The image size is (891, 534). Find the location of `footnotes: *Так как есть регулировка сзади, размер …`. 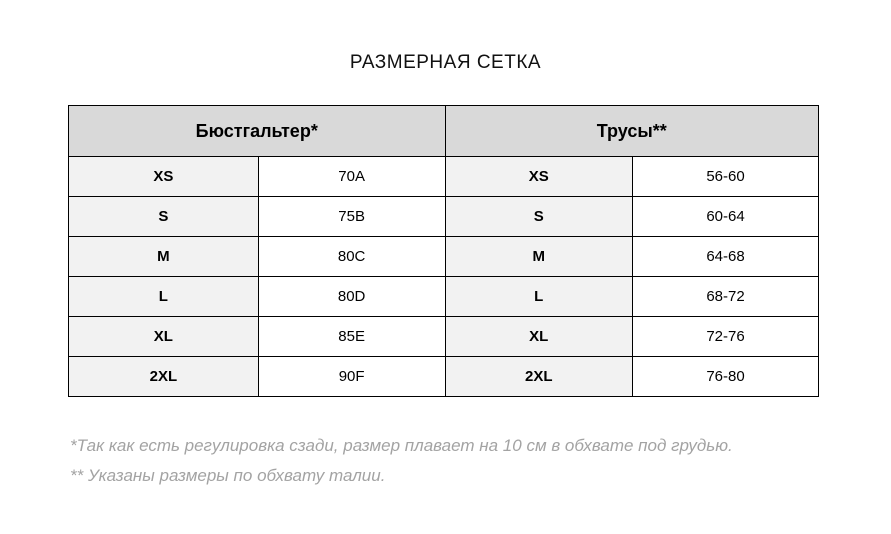

footnotes: *Так как есть регулировка сзади, размер … is located at coordinates (450, 461).